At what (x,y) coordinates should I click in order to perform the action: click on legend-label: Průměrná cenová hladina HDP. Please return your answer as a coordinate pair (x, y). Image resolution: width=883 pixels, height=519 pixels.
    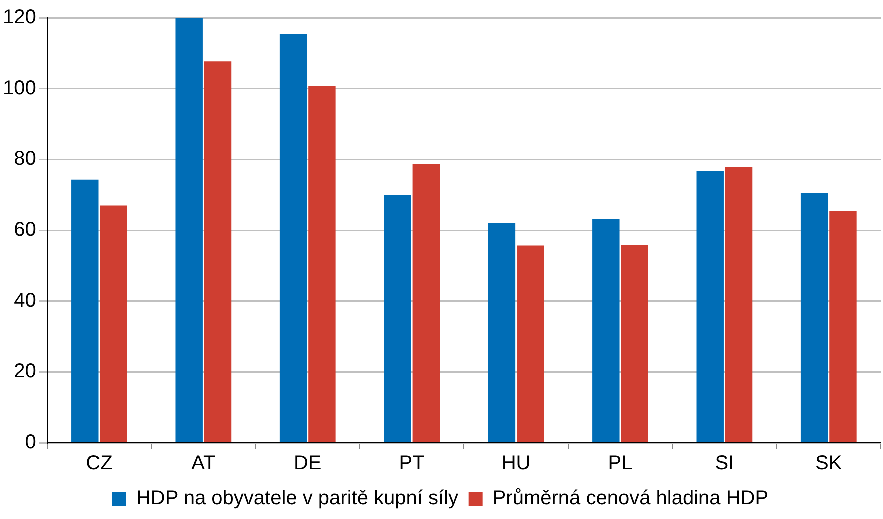
    Looking at the image, I should click on (630, 499).